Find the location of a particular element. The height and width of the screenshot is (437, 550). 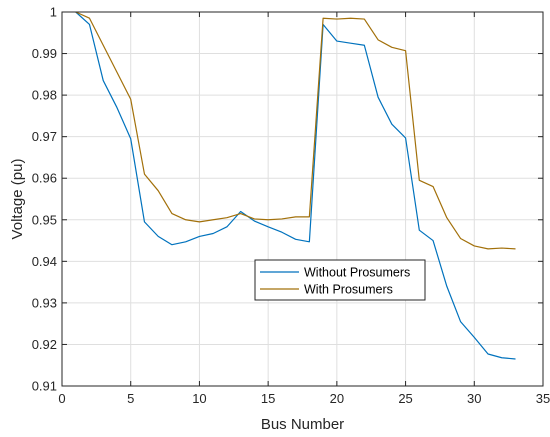

x-tick-label: 35 is located at coordinates (543, 398).